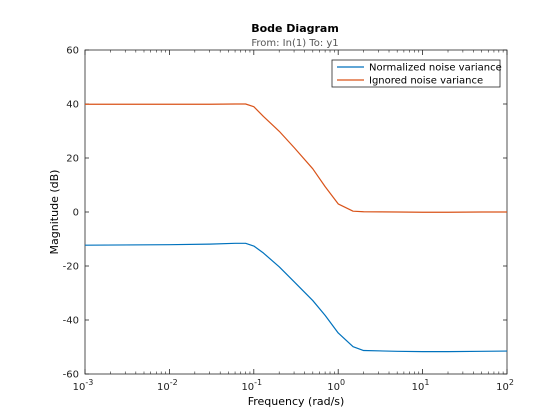 The image size is (560, 420). What do you see at coordinates (167, 385) in the screenshot?
I see `x-tick-label: 10⁻²` at bounding box center [167, 385].